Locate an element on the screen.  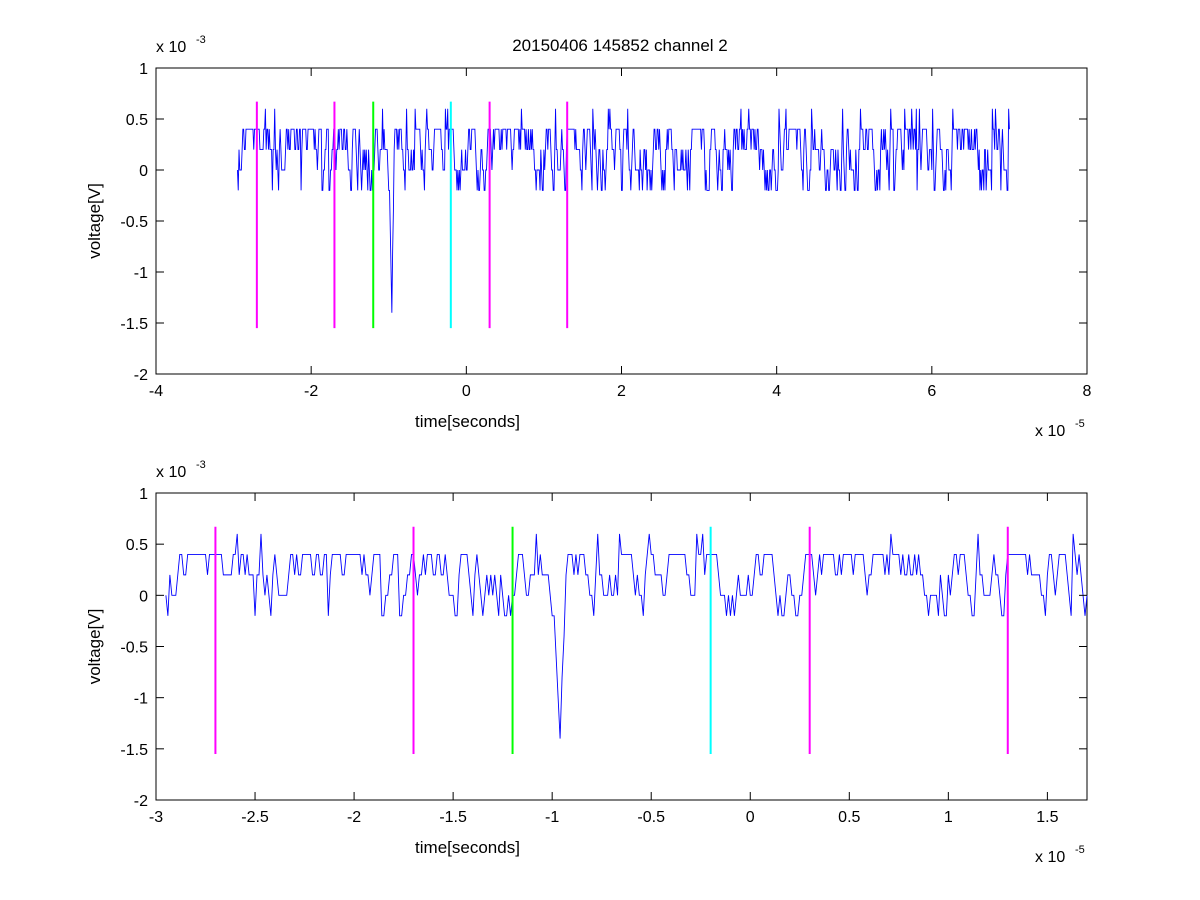
x-tick-label: 8 is located at coordinates (1087, 391).